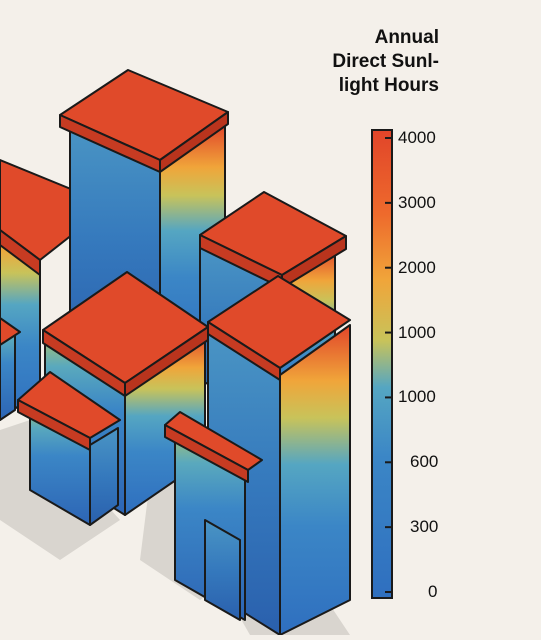  I want to click on legend-title: Annual Direct Sunl- light Hours, so click(359, 62).